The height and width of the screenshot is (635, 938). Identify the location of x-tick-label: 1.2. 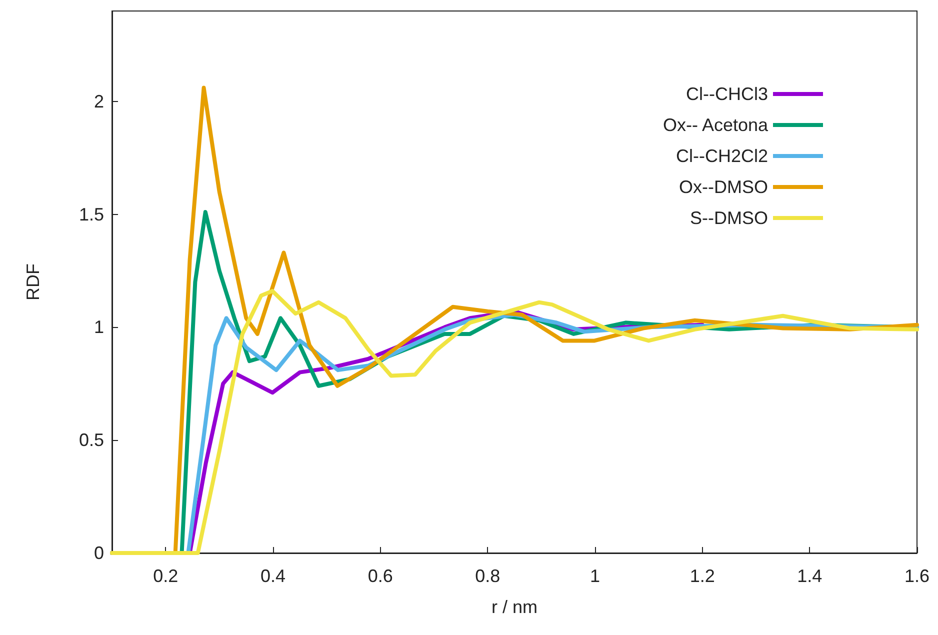
(702, 576).